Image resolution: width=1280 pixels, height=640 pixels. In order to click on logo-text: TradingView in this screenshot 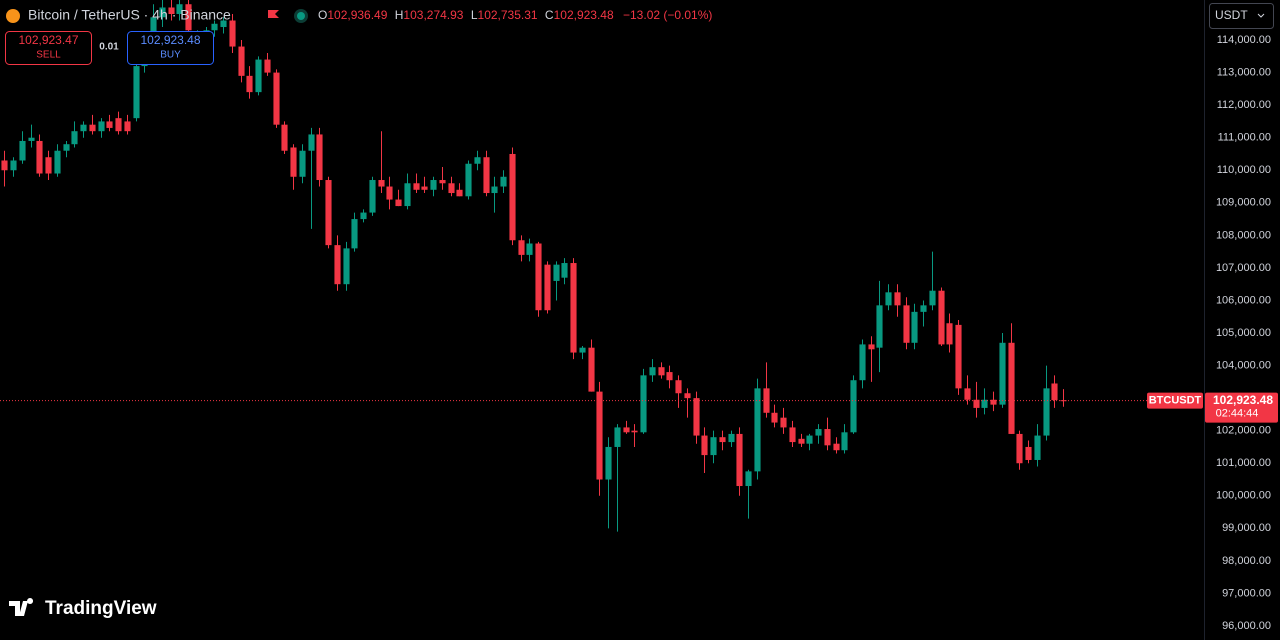, I will do `click(101, 608)`.